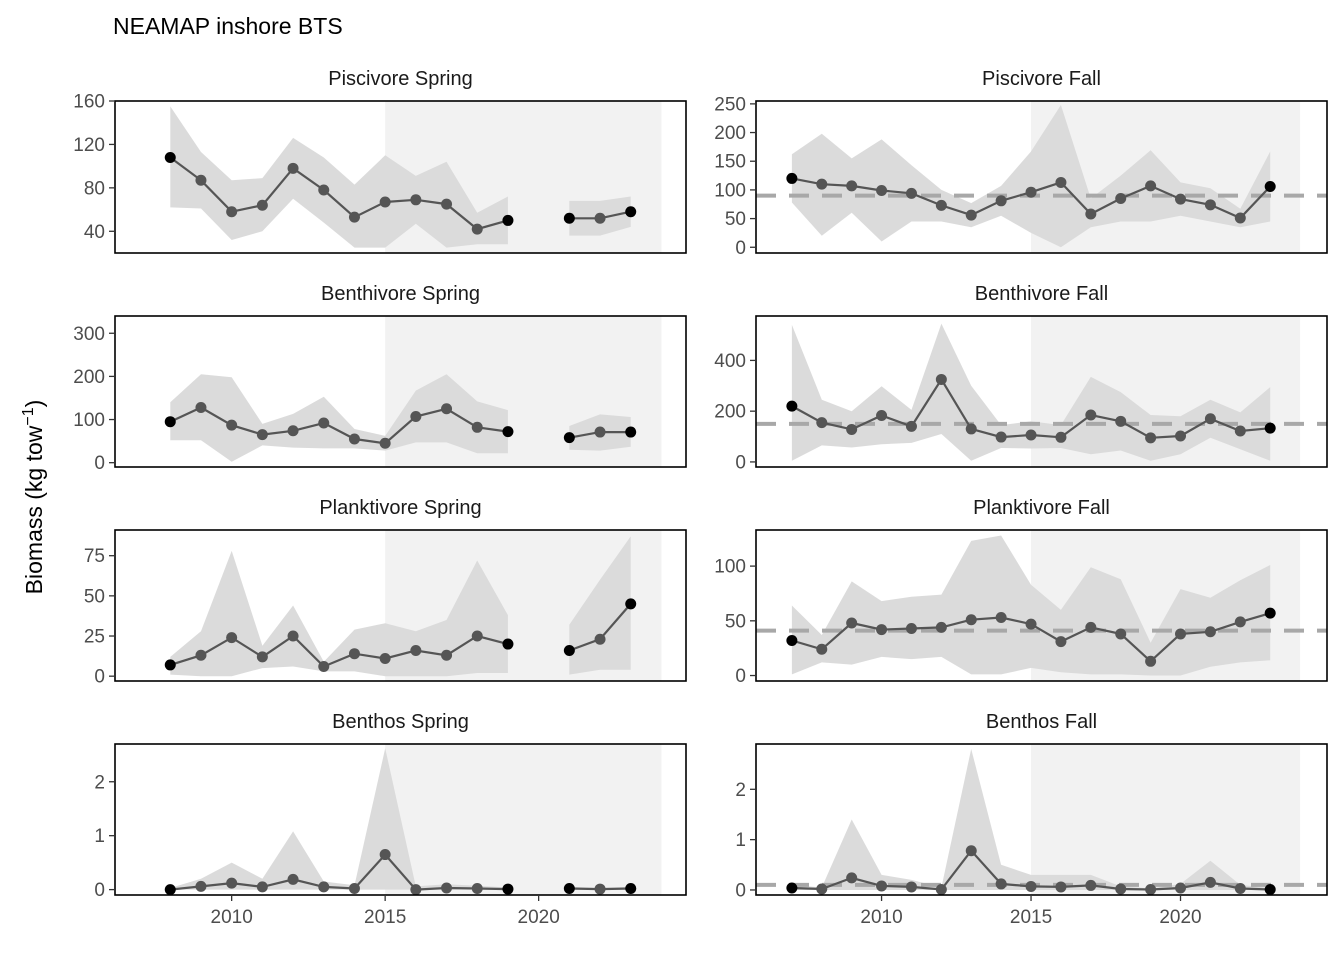 The image size is (1344, 960). I want to click on strip-label: Planktivore Fall, so click(1041, 508).